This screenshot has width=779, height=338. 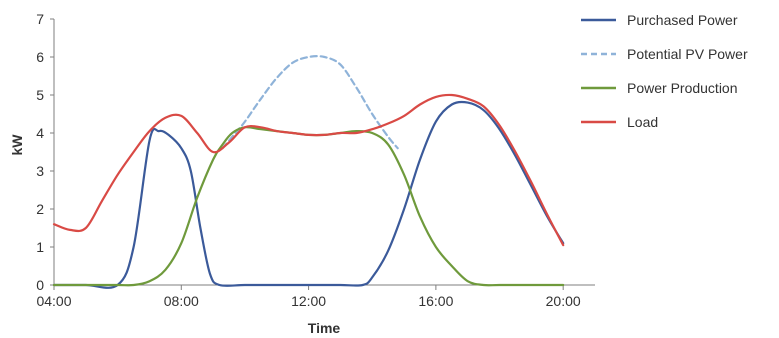 What do you see at coordinates (40, 19) in the screenshot?
I see `y-tick-label: 7` at bounding box center [40, 19].